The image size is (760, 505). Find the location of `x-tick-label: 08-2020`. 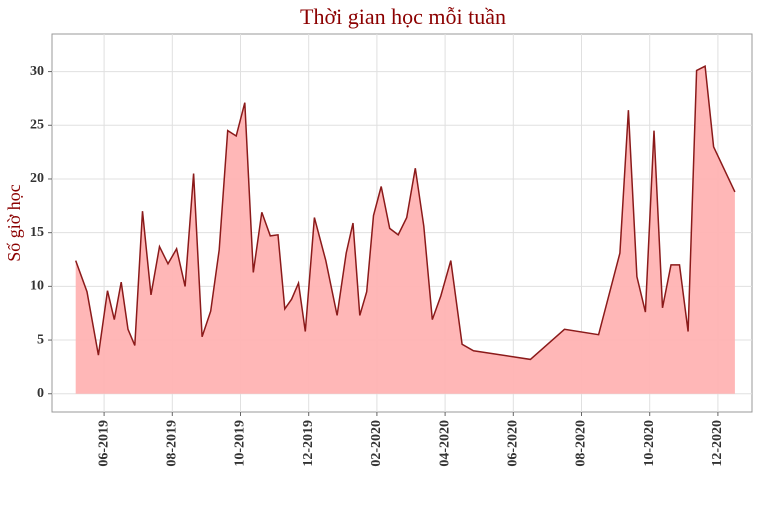

x-tick-label: 08-2020 is located at coordinates (581, 443).